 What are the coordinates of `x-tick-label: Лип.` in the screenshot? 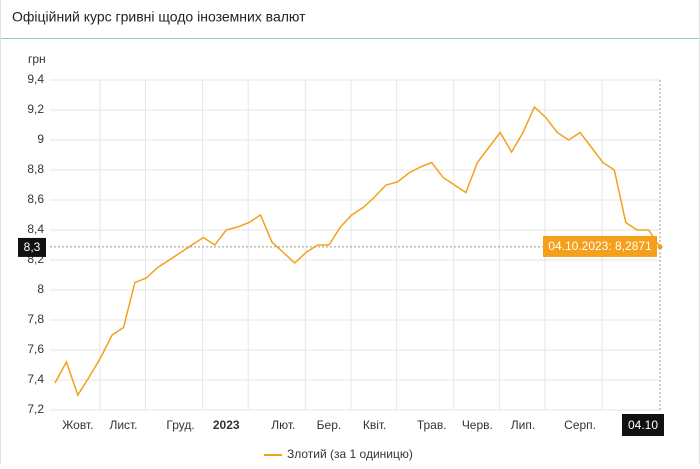 It's located at (523, 425).